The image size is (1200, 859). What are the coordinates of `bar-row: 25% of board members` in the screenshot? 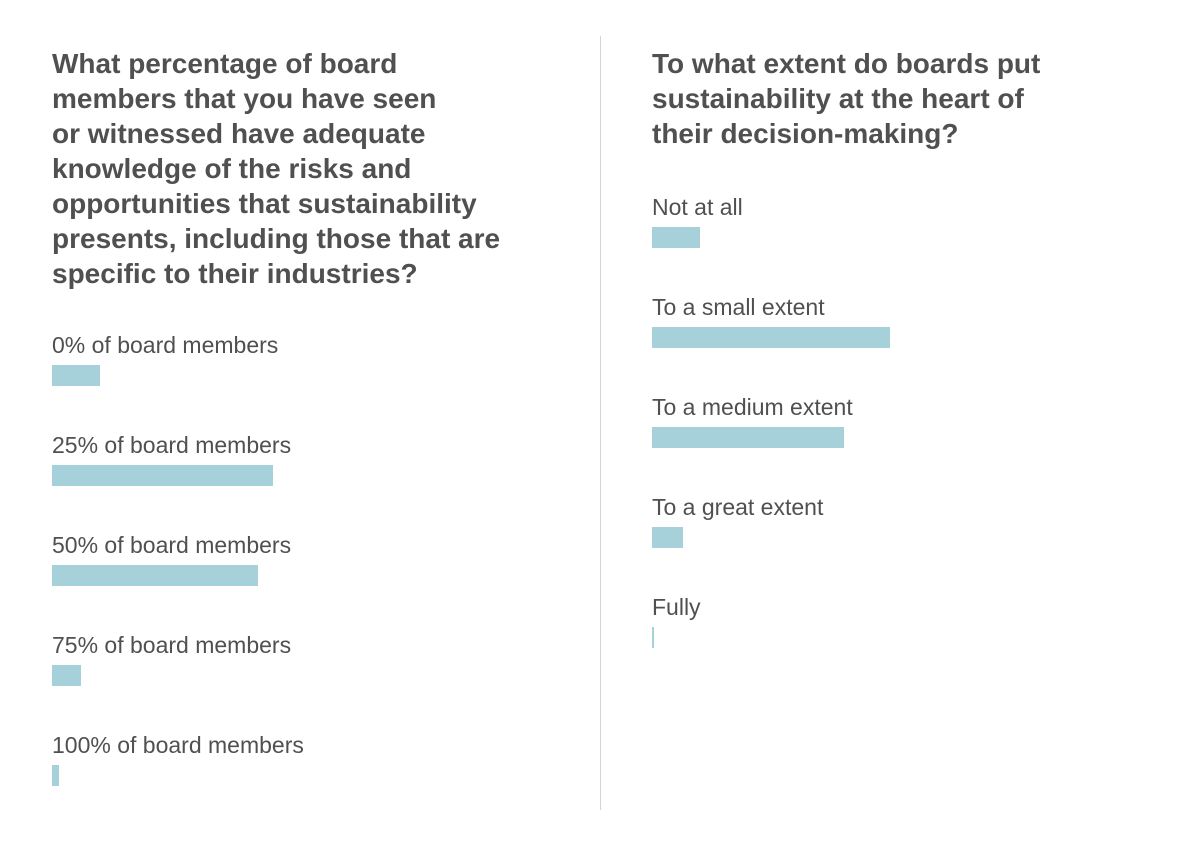 It's located at (292, 463).